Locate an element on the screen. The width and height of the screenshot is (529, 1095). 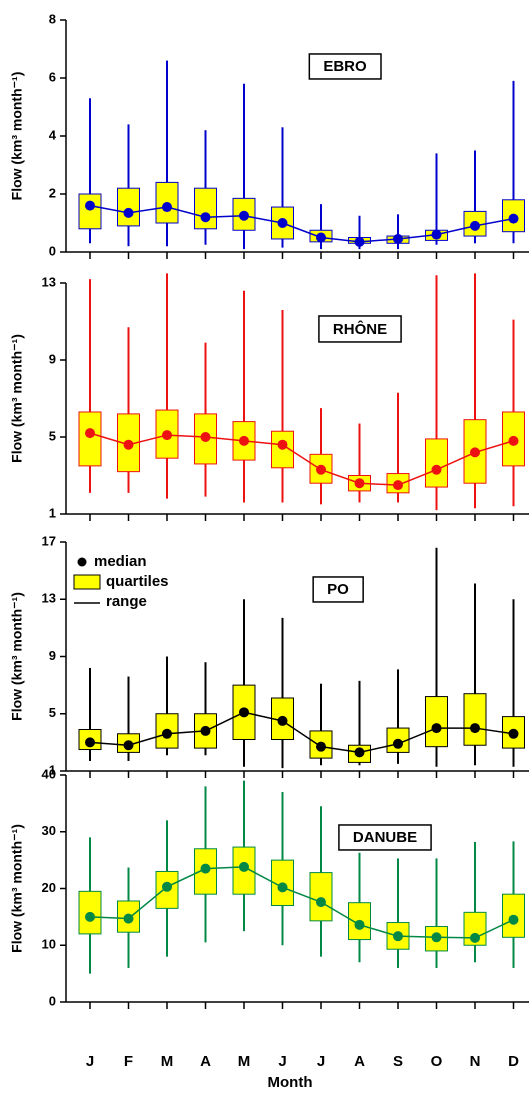
x-tick-label: O is located at coordinates (437, 1061).